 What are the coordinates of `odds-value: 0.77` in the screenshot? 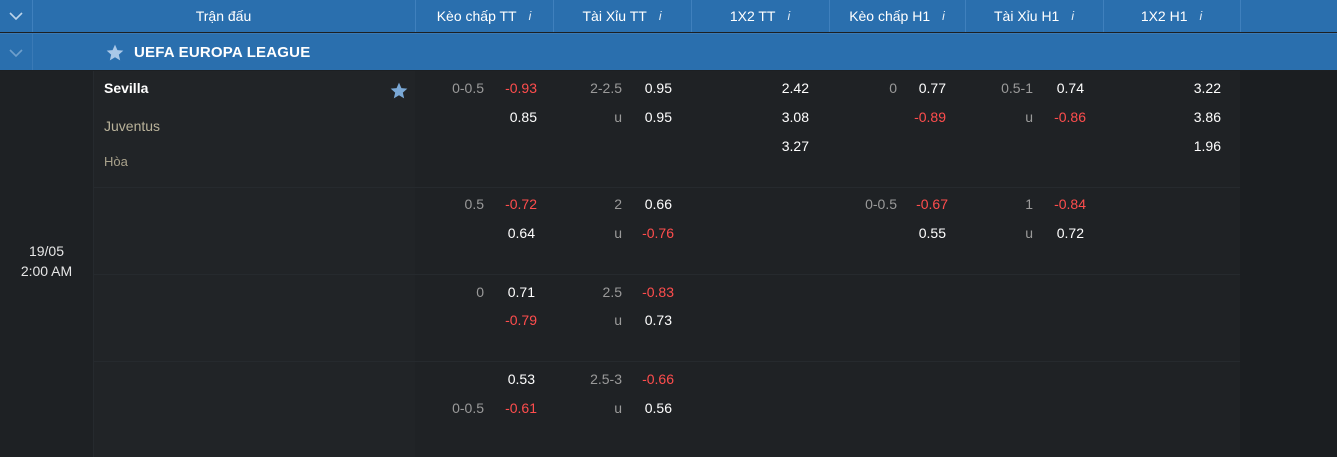 It's located at (932, 88).